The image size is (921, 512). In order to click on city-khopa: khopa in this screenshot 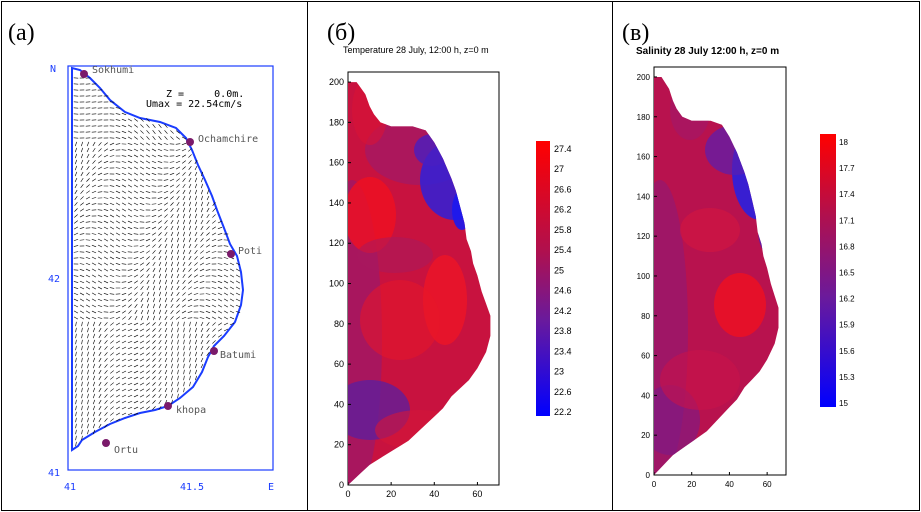, I will do `click(191, 410)`.